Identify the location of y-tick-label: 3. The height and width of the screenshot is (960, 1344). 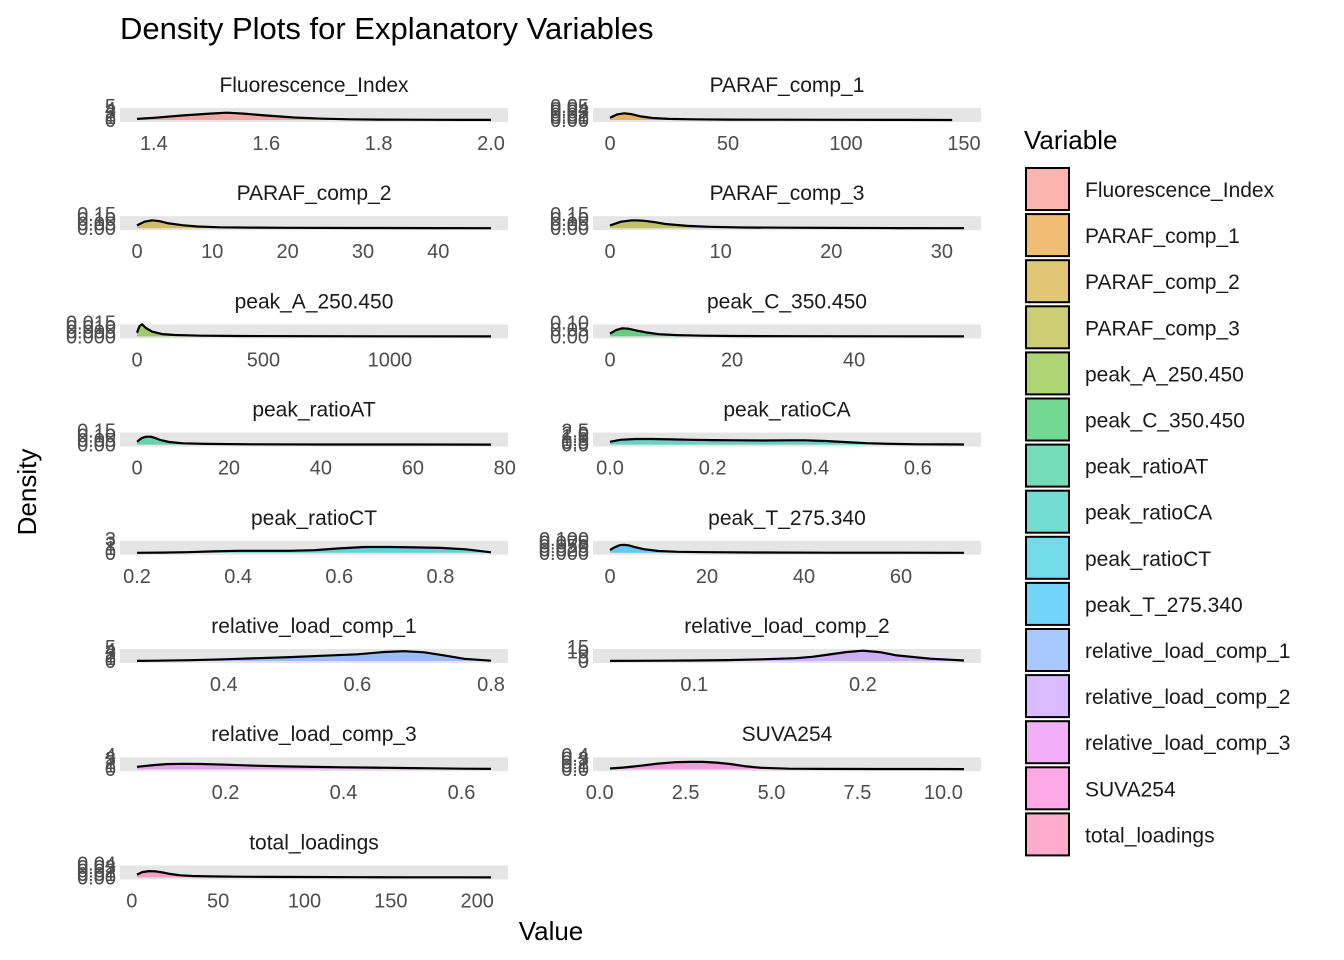
(110, 654).